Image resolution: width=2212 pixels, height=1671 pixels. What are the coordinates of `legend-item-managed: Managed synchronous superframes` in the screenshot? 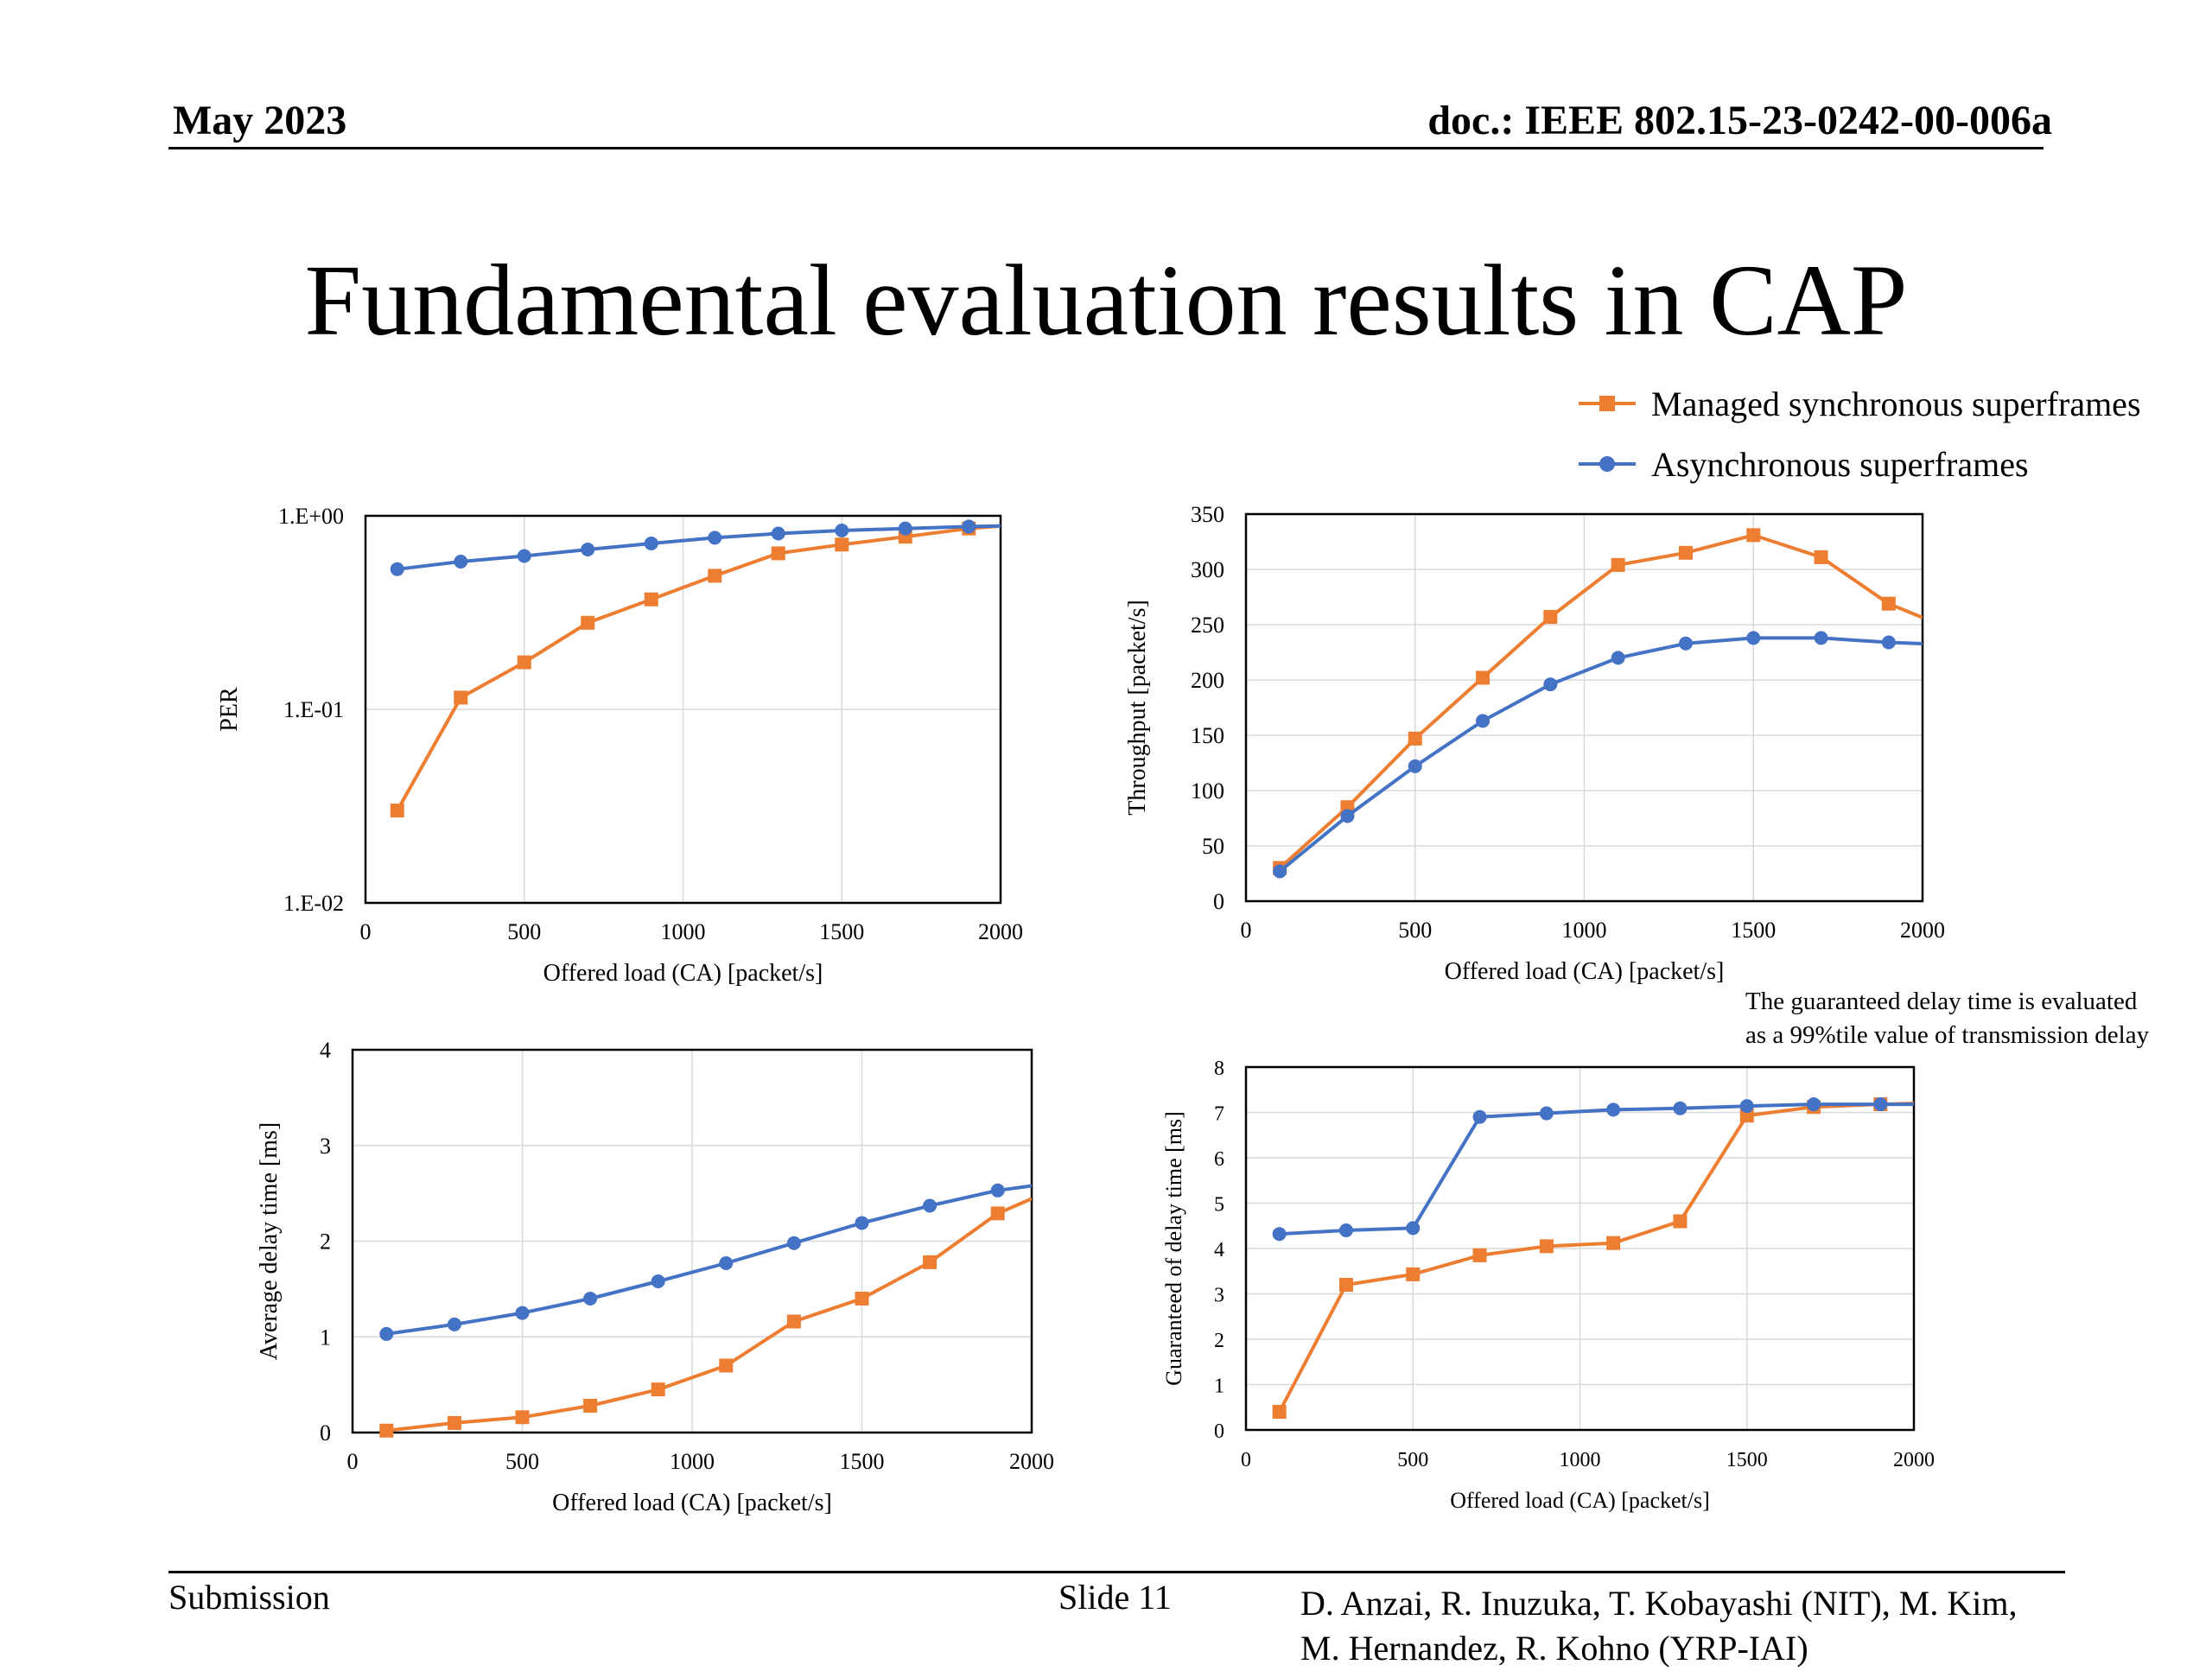 It's located at (1859, 403).